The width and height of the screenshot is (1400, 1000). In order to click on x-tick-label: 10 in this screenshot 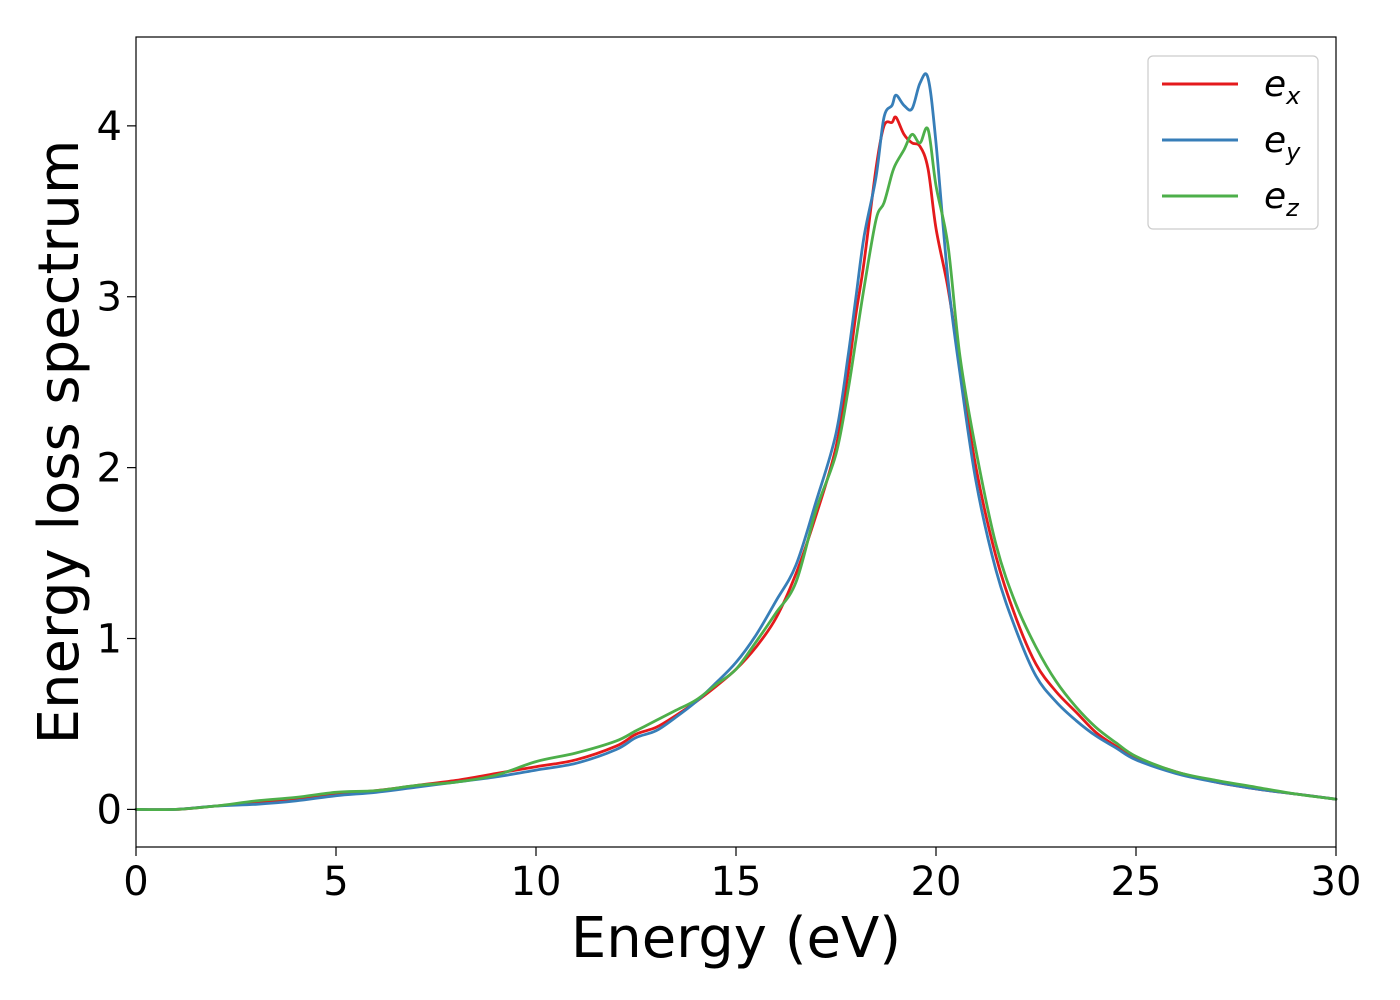, I will do `click(536, 882)`.